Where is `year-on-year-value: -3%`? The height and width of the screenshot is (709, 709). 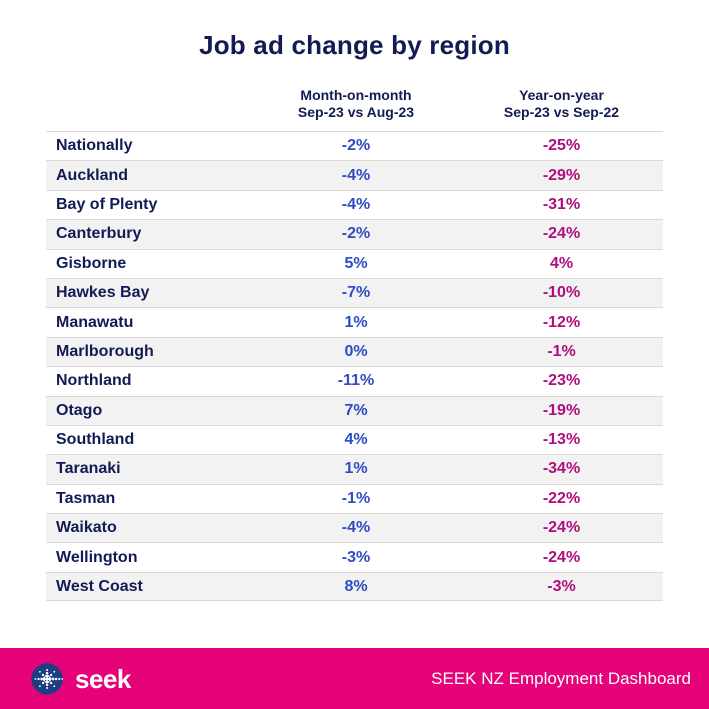
year-on-year-value: -3% is located at coordinates (561, 586).